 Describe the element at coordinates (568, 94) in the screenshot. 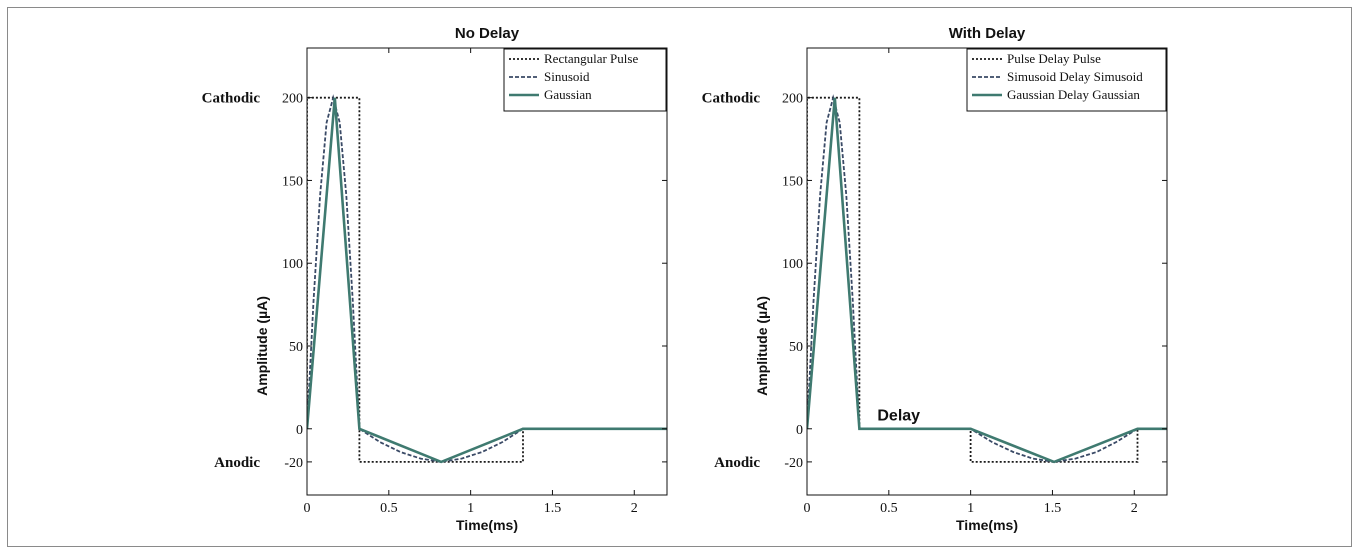

I see `legend-entry: Gaussian` at that location.